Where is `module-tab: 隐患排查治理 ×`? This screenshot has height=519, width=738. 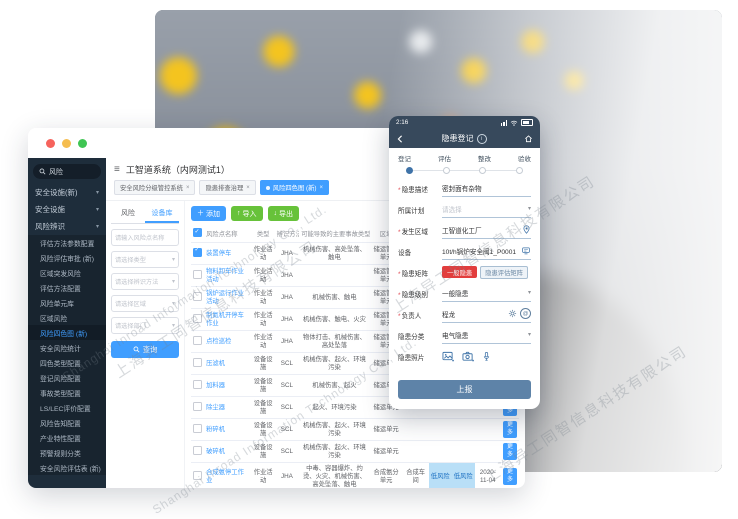
module-tab: 隐患排查治理 × is located at coordinates (227, 187).